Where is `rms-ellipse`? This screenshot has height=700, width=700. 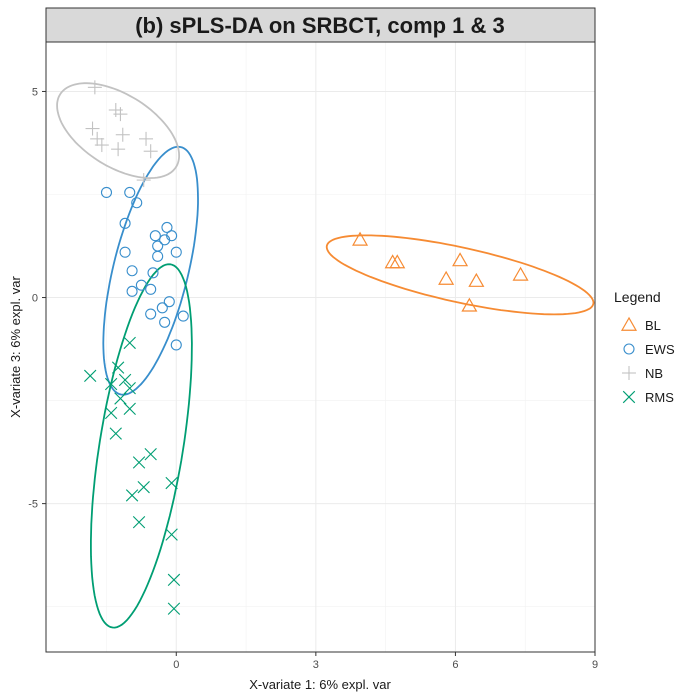
rms-ellipse is located at coordinates (141, 446).